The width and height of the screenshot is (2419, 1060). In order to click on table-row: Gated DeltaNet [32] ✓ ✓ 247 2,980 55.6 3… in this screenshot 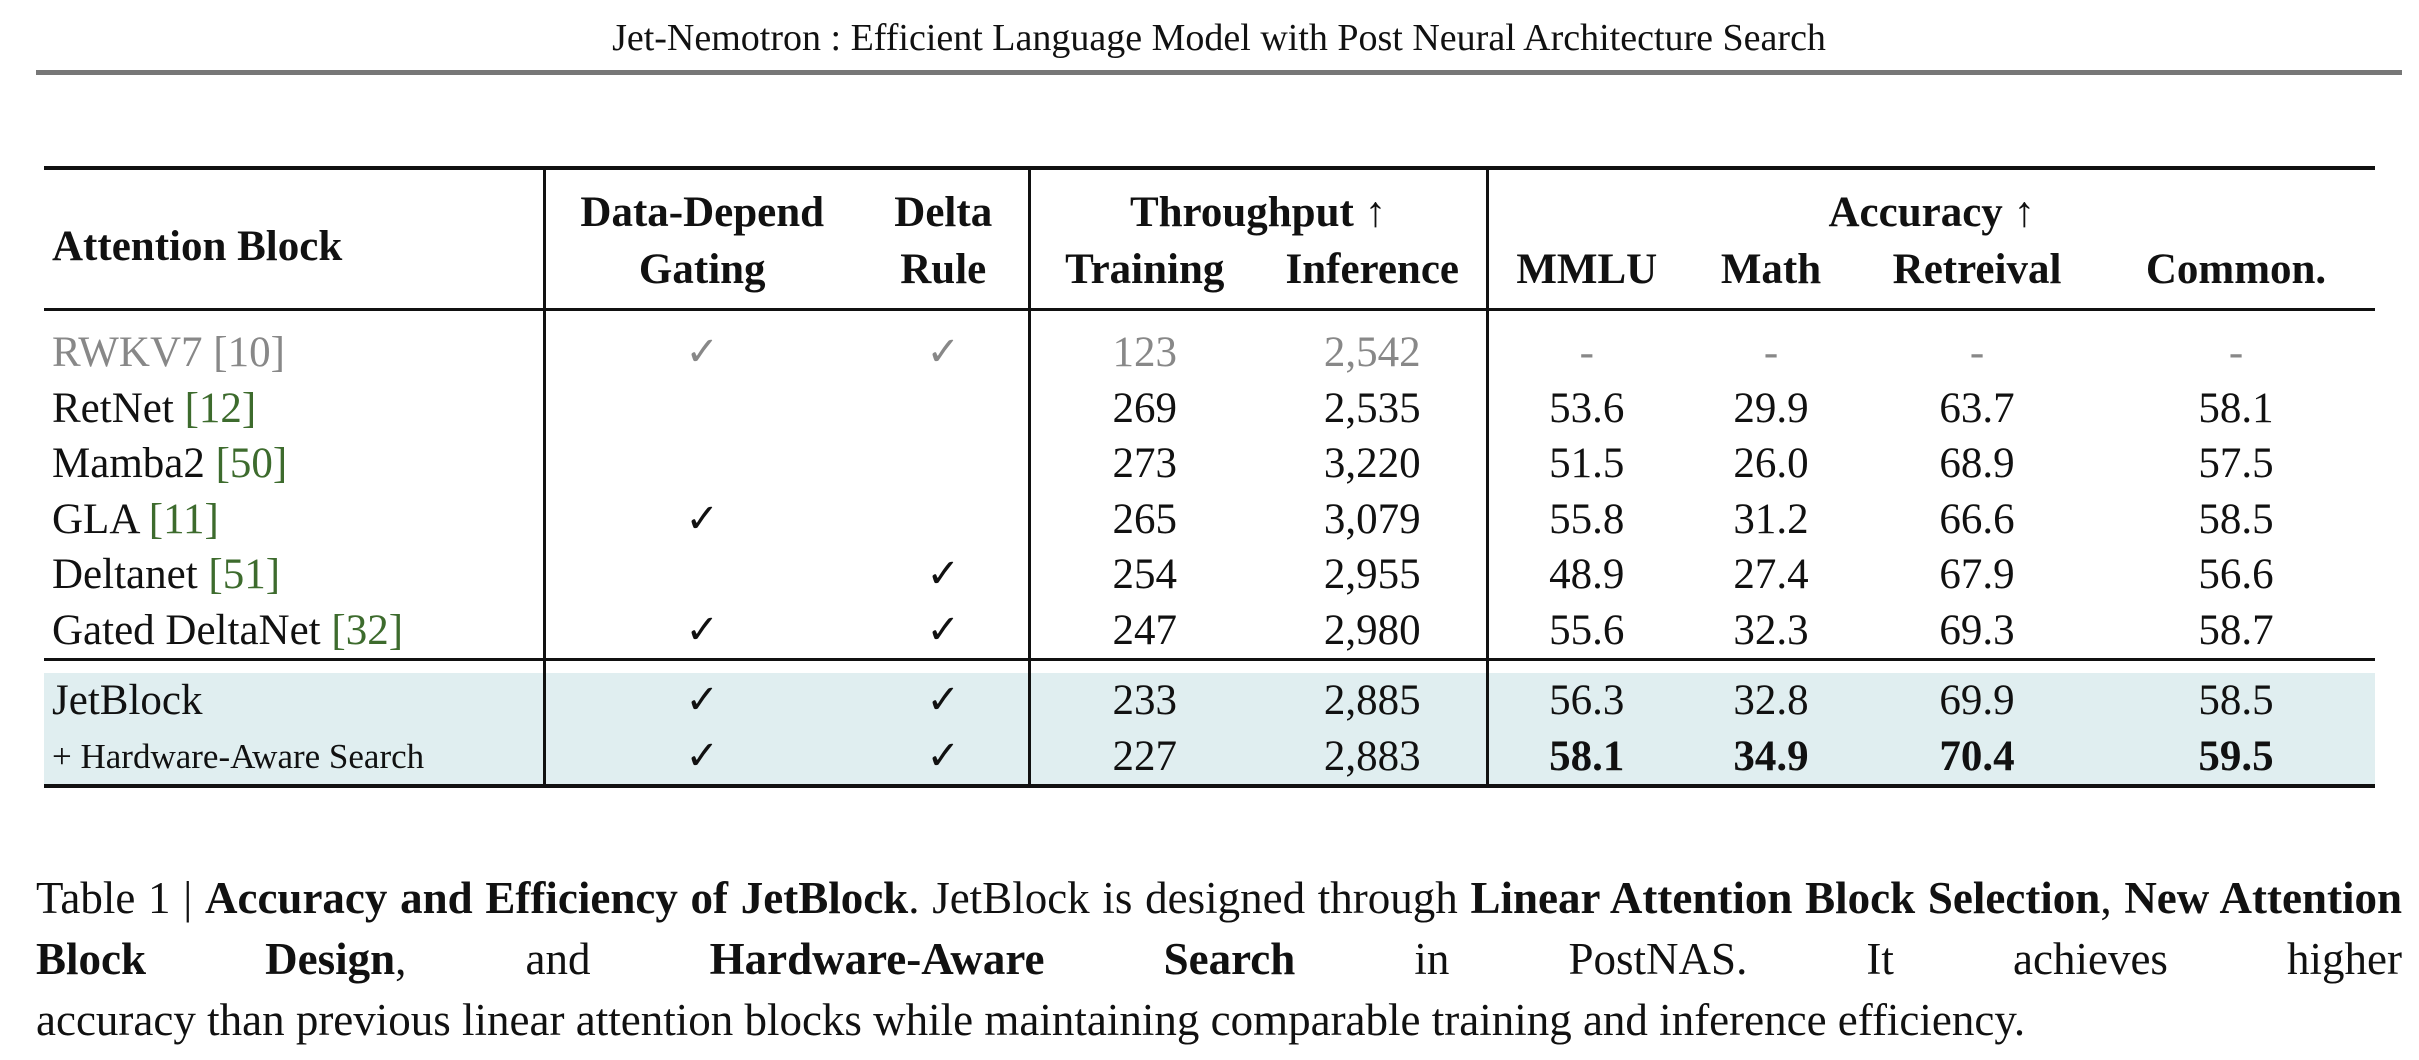, I will do `click(1209, 631)`.